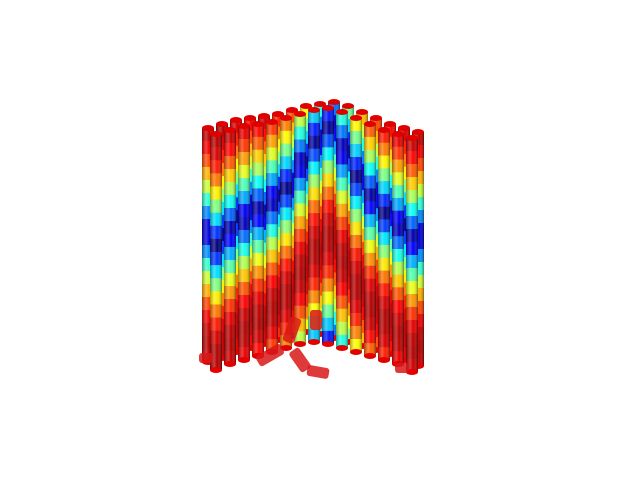 The height and width of the screenshot is (480, 640). I want to click on loose-tube-fragments, so click(304, 344).